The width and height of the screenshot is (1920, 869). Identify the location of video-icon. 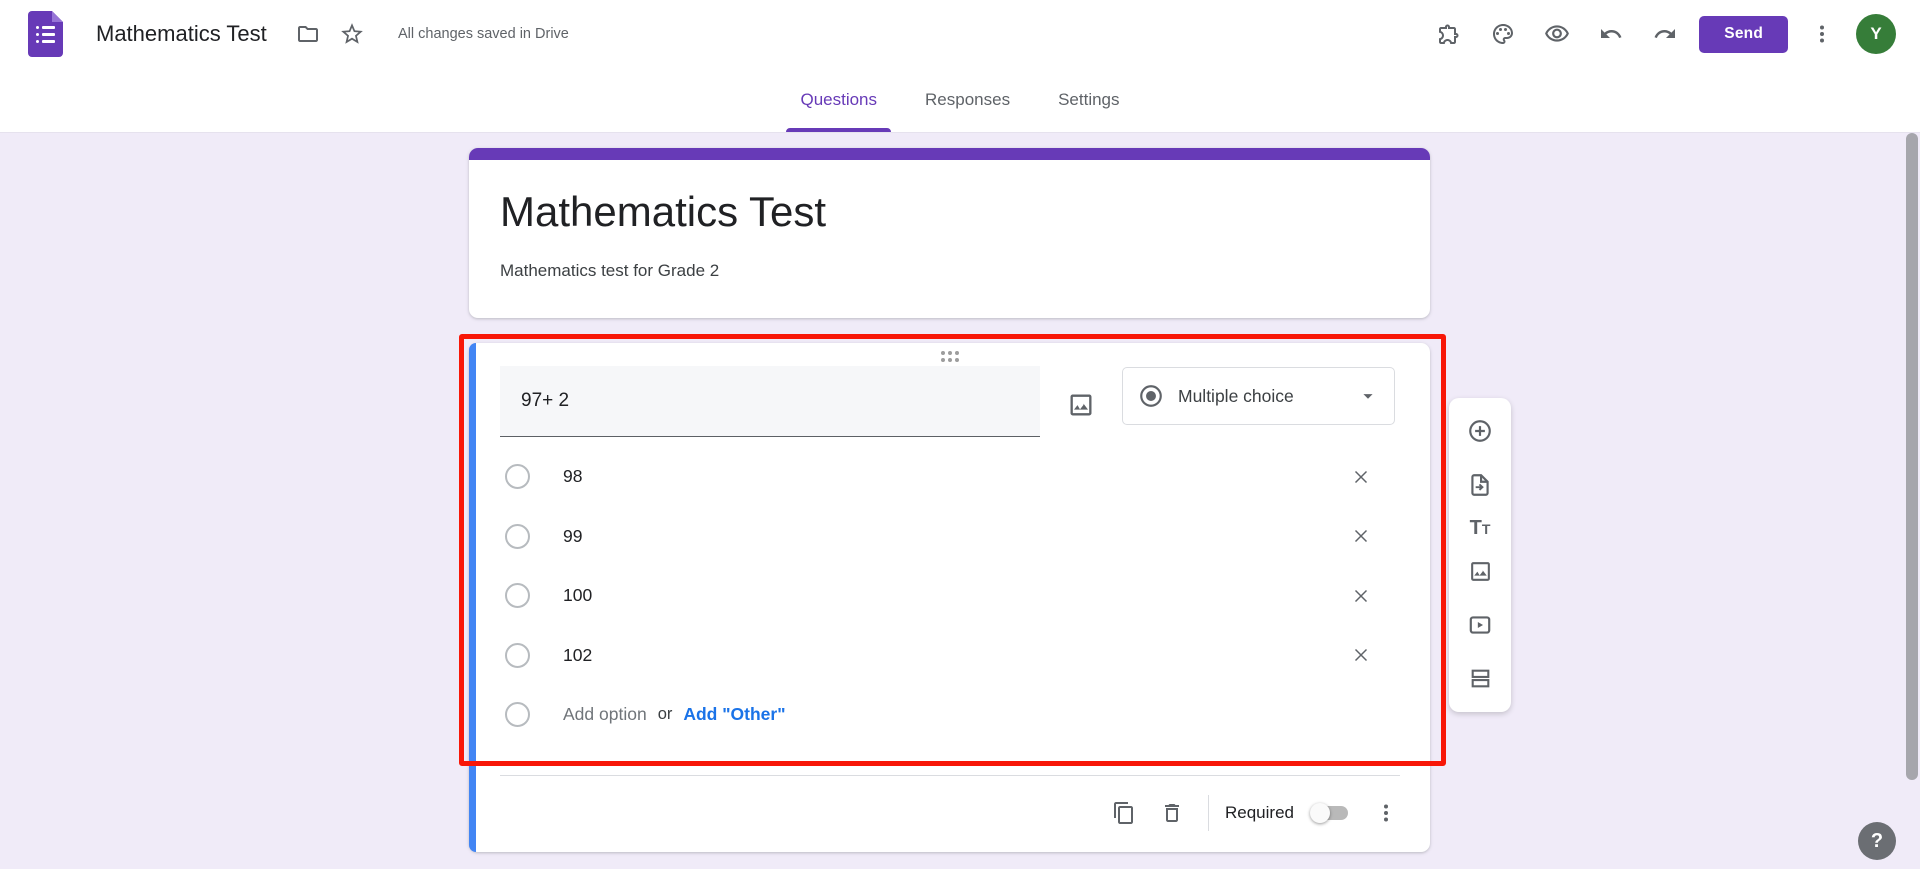
(1480, 625).